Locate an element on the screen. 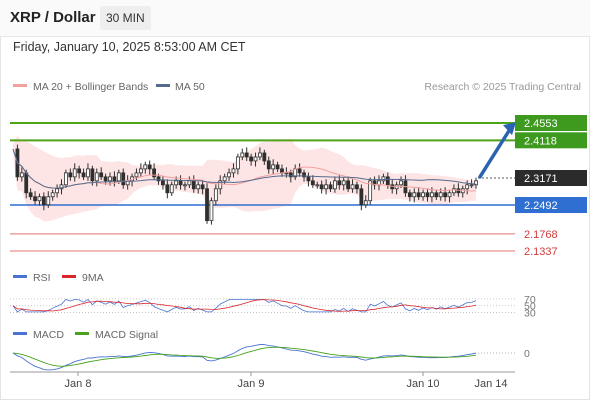 This screenshot has width=590, height=400. macd-legend-swatch is located at coordinates (20, 333).